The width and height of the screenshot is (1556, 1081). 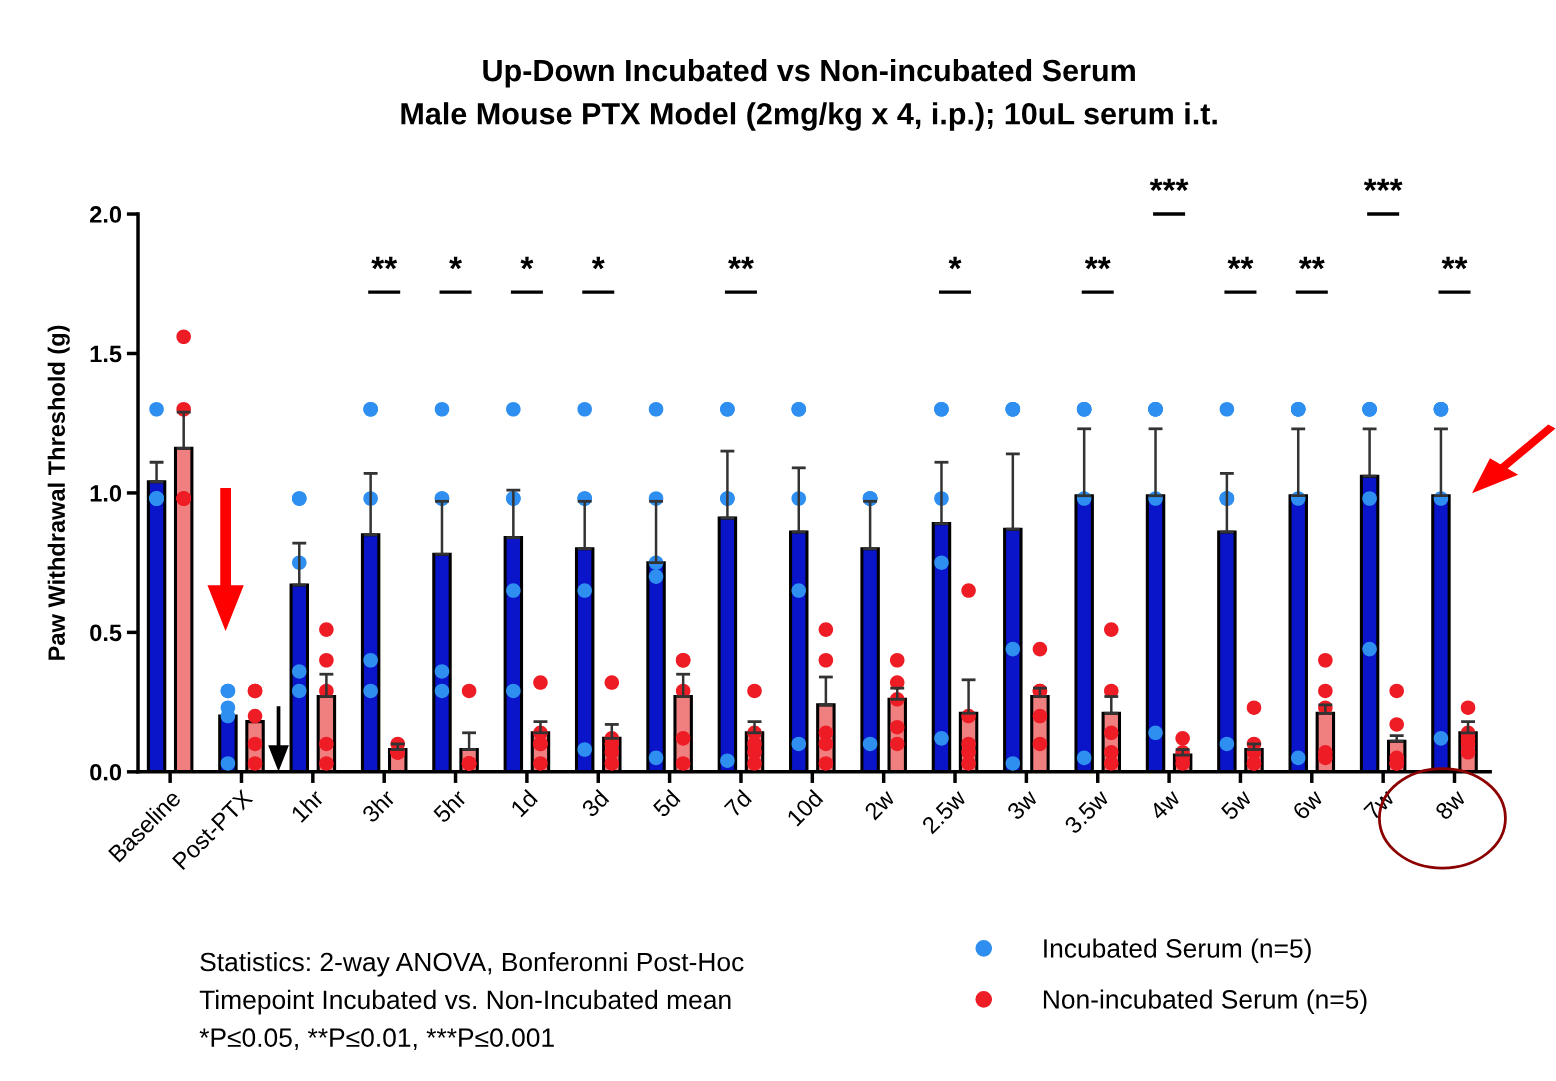 What do you see at coordinates (1165, 804) in the screenshot?
I see `x-tick-label: 4w` at bounding box center [1165, 804].